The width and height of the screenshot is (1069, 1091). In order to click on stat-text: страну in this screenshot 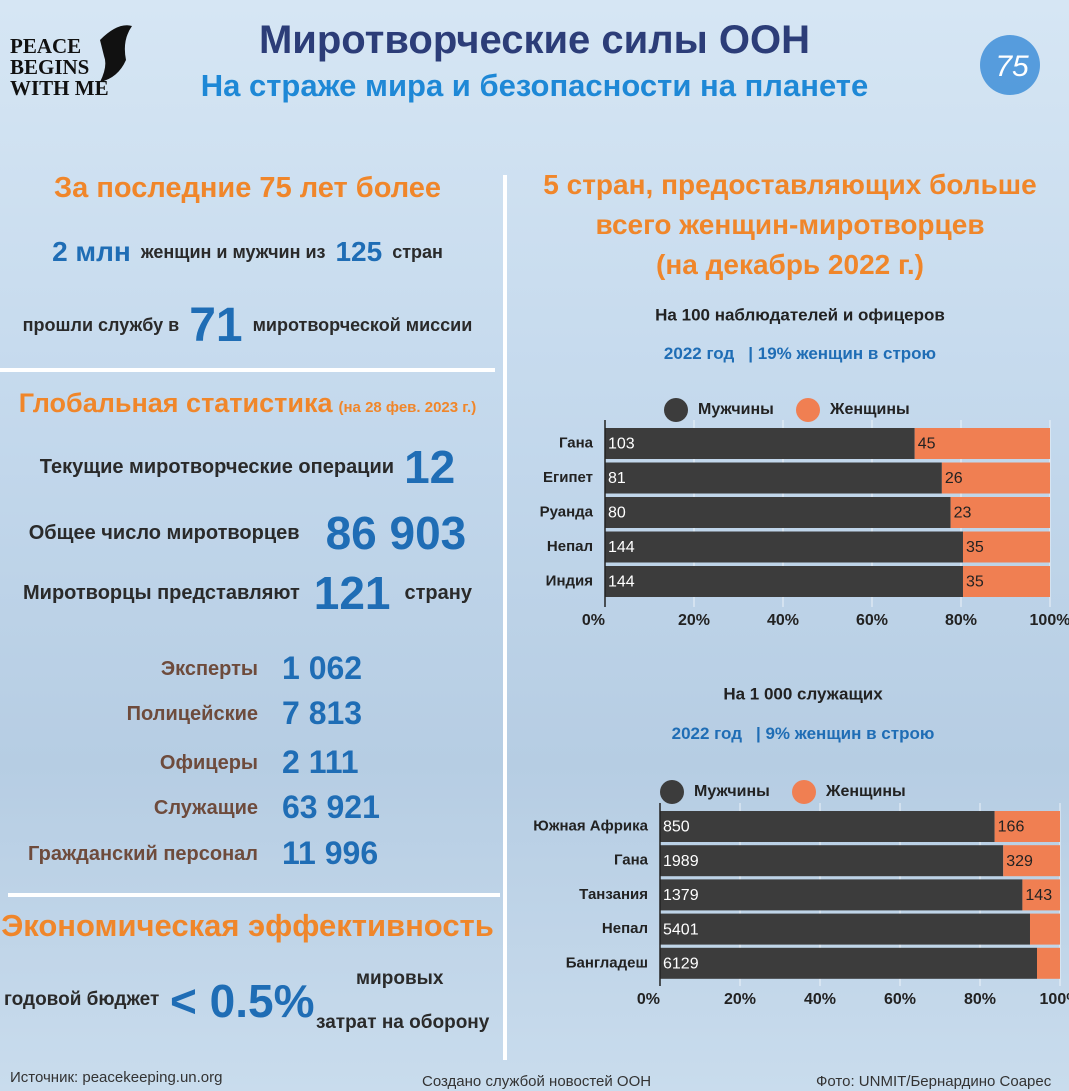, I will do `click(438, 592)`.